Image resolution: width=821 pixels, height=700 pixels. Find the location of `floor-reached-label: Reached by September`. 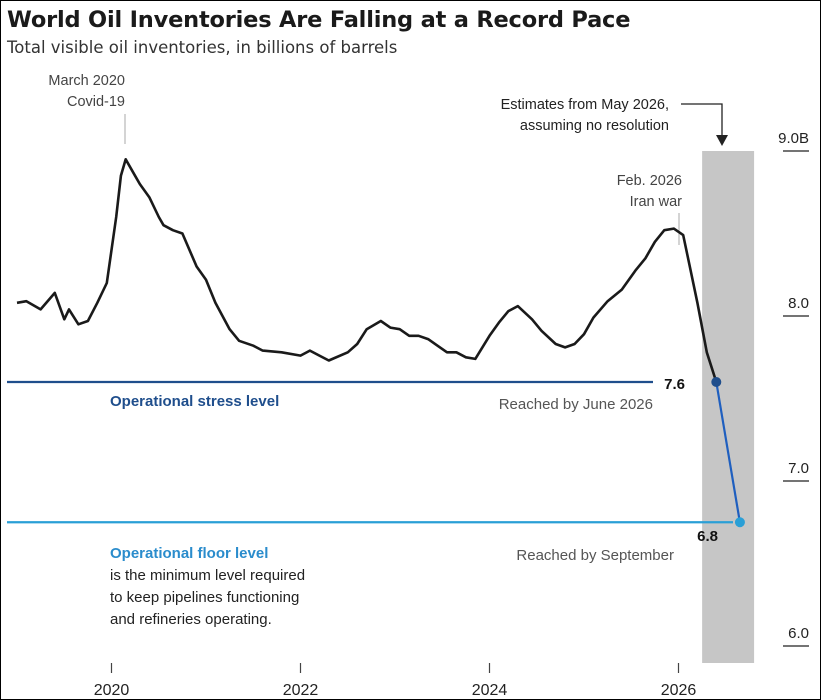

floor-reached-label: Reached by September is located at coordinates (595, 555).